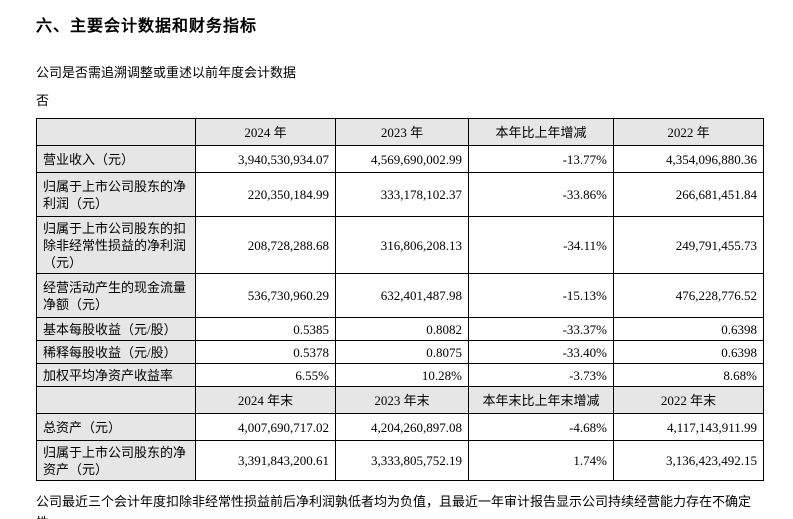 The image size is (793, 519). I want to click on cell-value: 0.5378, so click(265, 352).